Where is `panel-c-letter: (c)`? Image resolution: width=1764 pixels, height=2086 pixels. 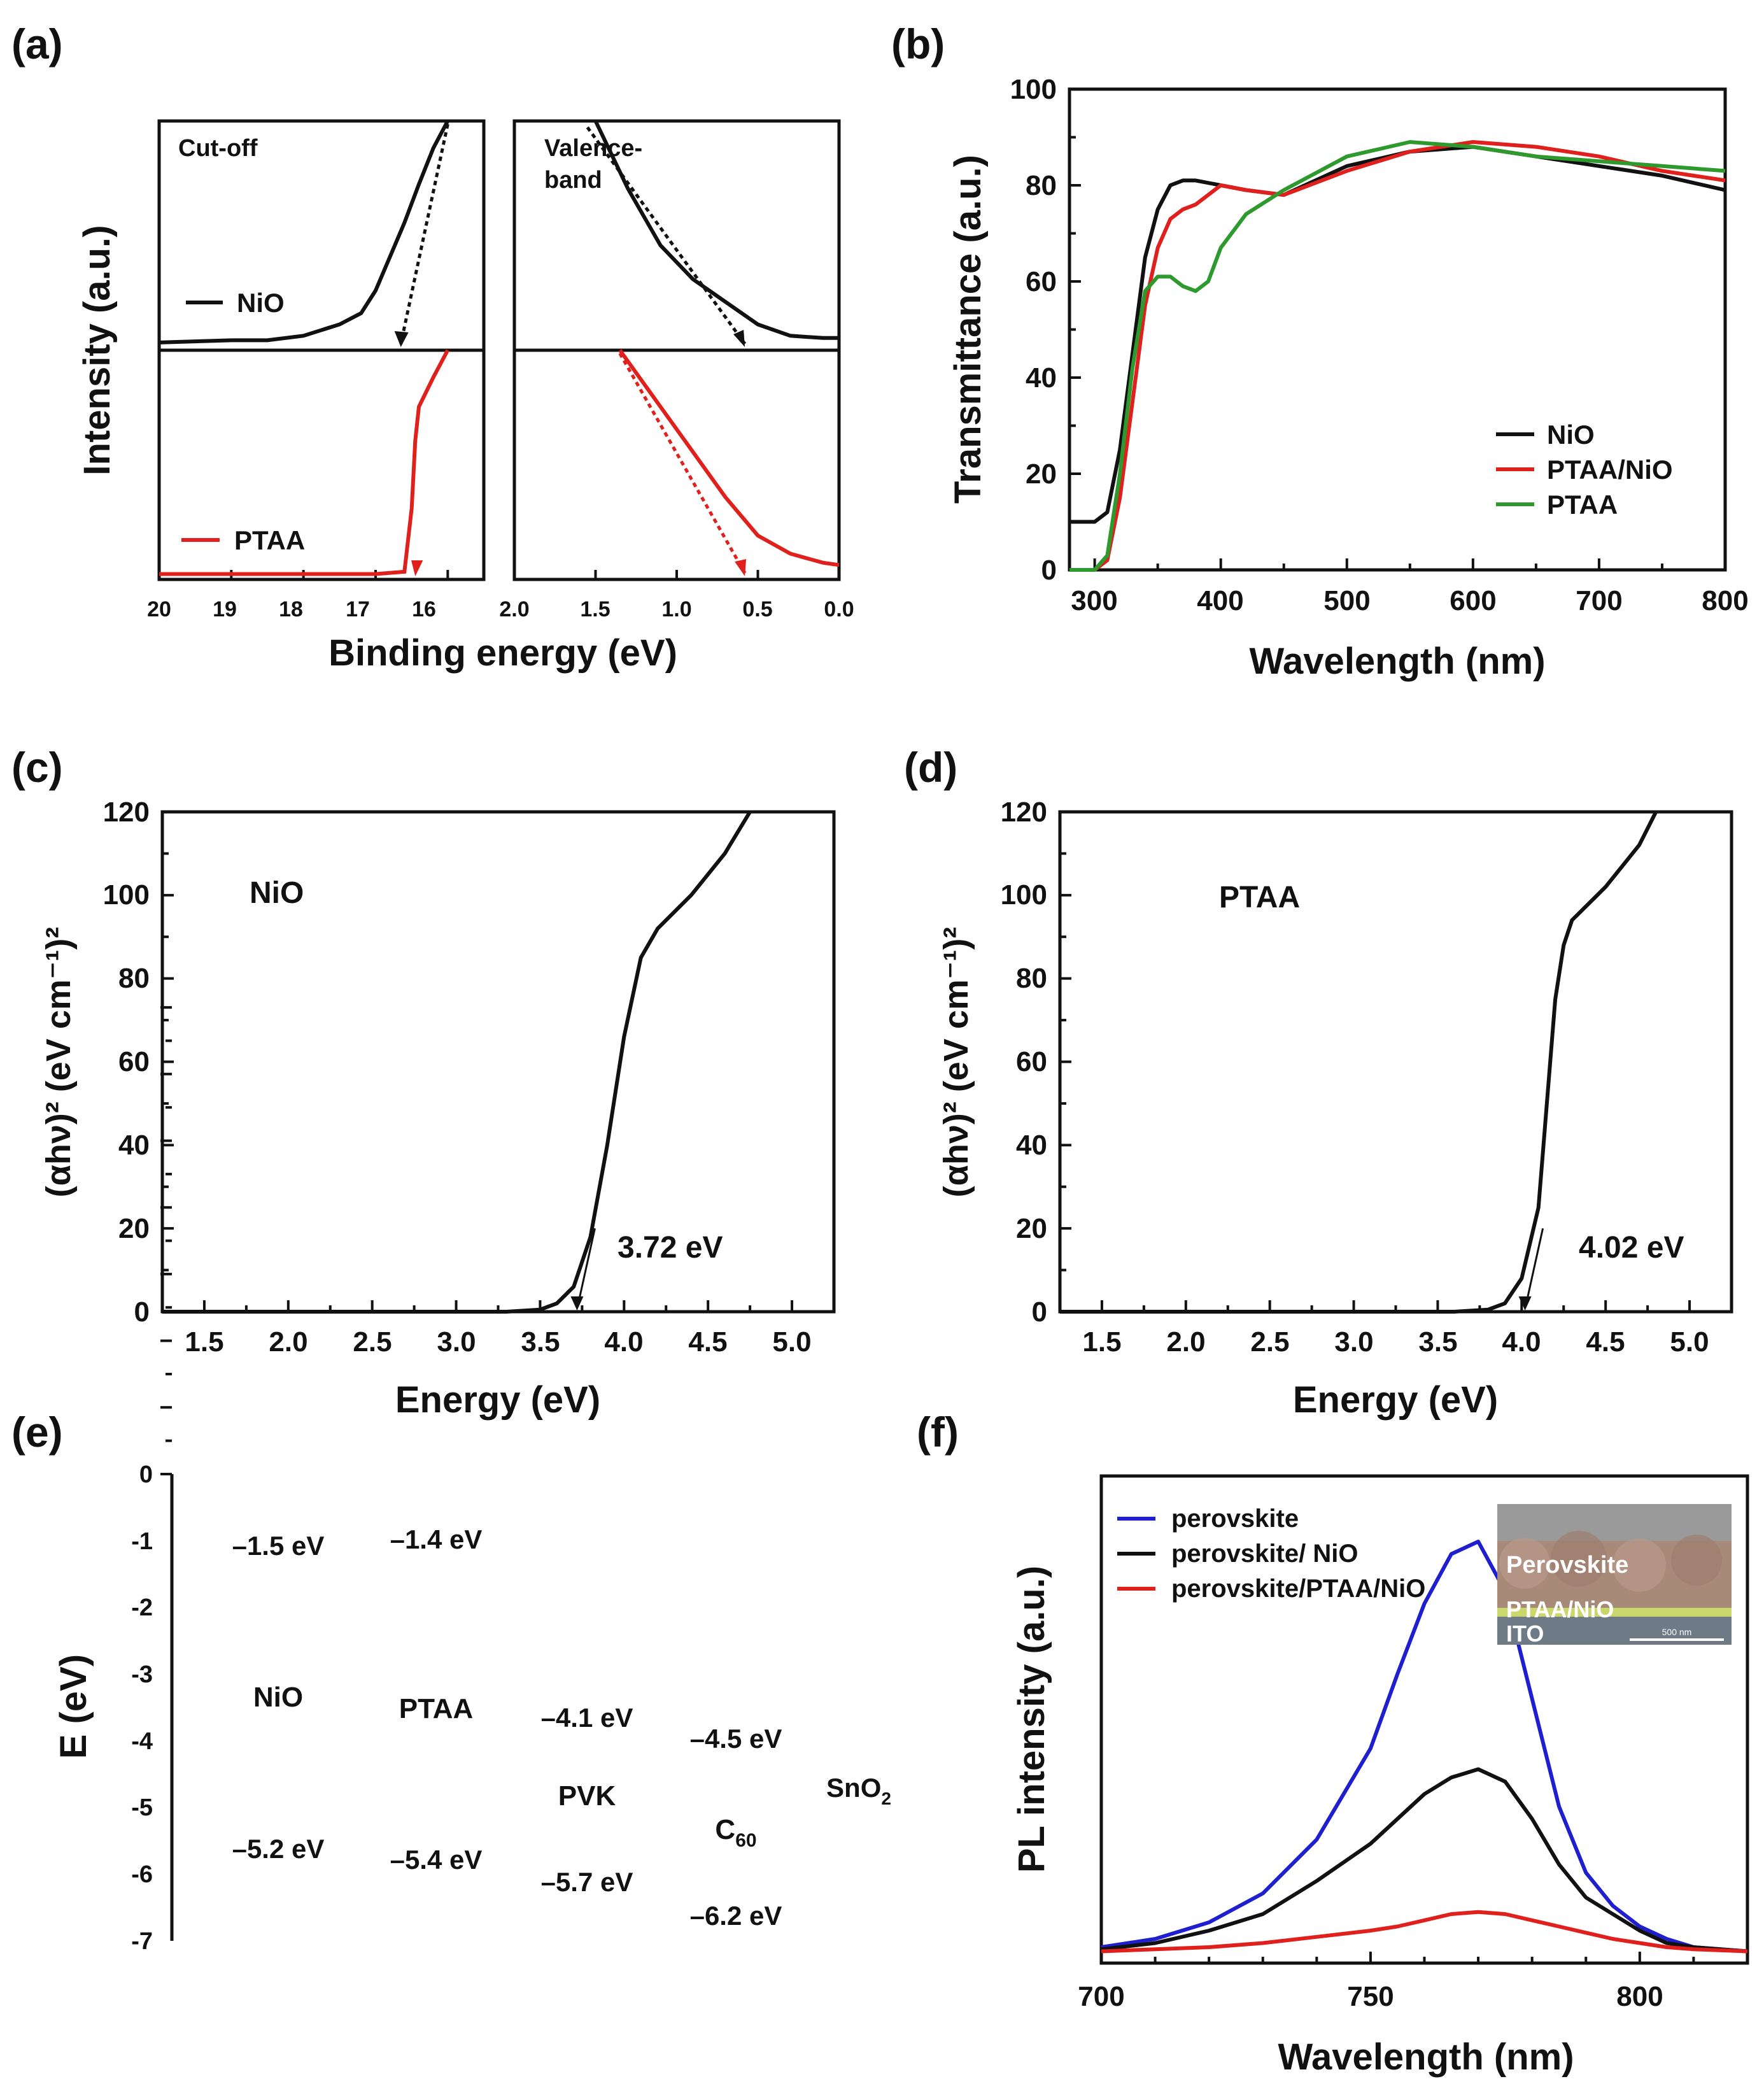
panel-c-letter: (c) is located at coordinates (37, 767).